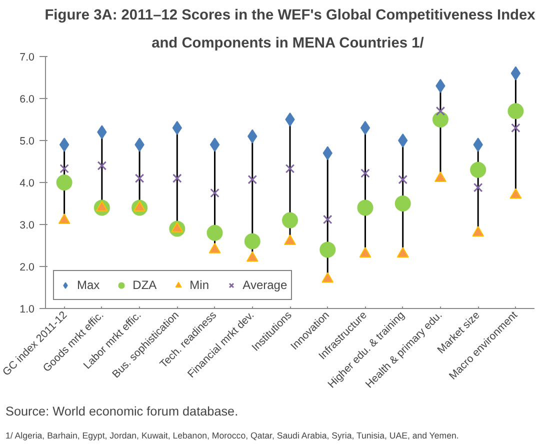 The height and width of the screenshot is (445, 542). What do you see at coordinates (27, 268) in the screenshot?
I see `y-tick-label: 2.0` at bounding box center [27, 268].